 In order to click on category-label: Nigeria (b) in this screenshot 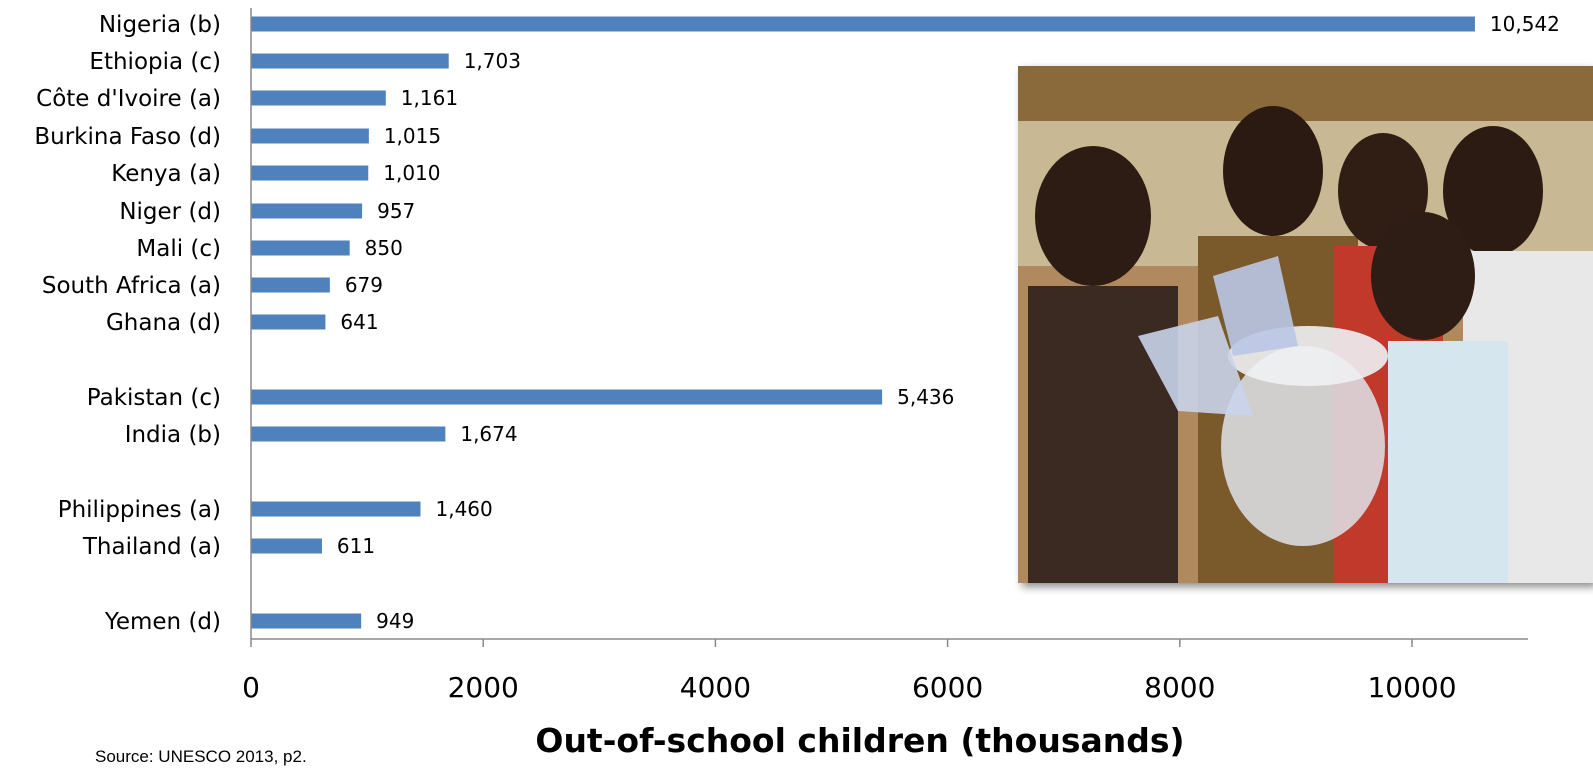, I will do `click(160, 25)`.